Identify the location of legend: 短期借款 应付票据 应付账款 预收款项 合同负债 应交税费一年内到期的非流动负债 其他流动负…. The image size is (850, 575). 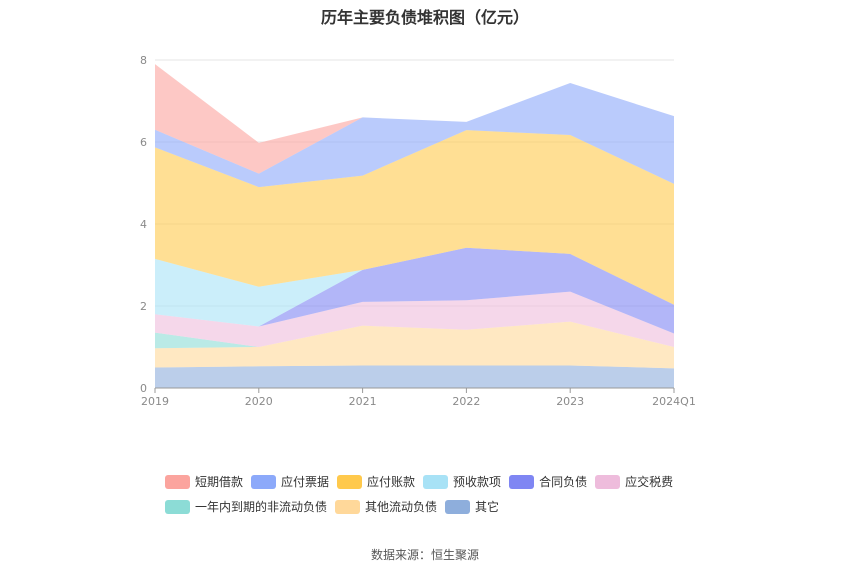
(445, 498).